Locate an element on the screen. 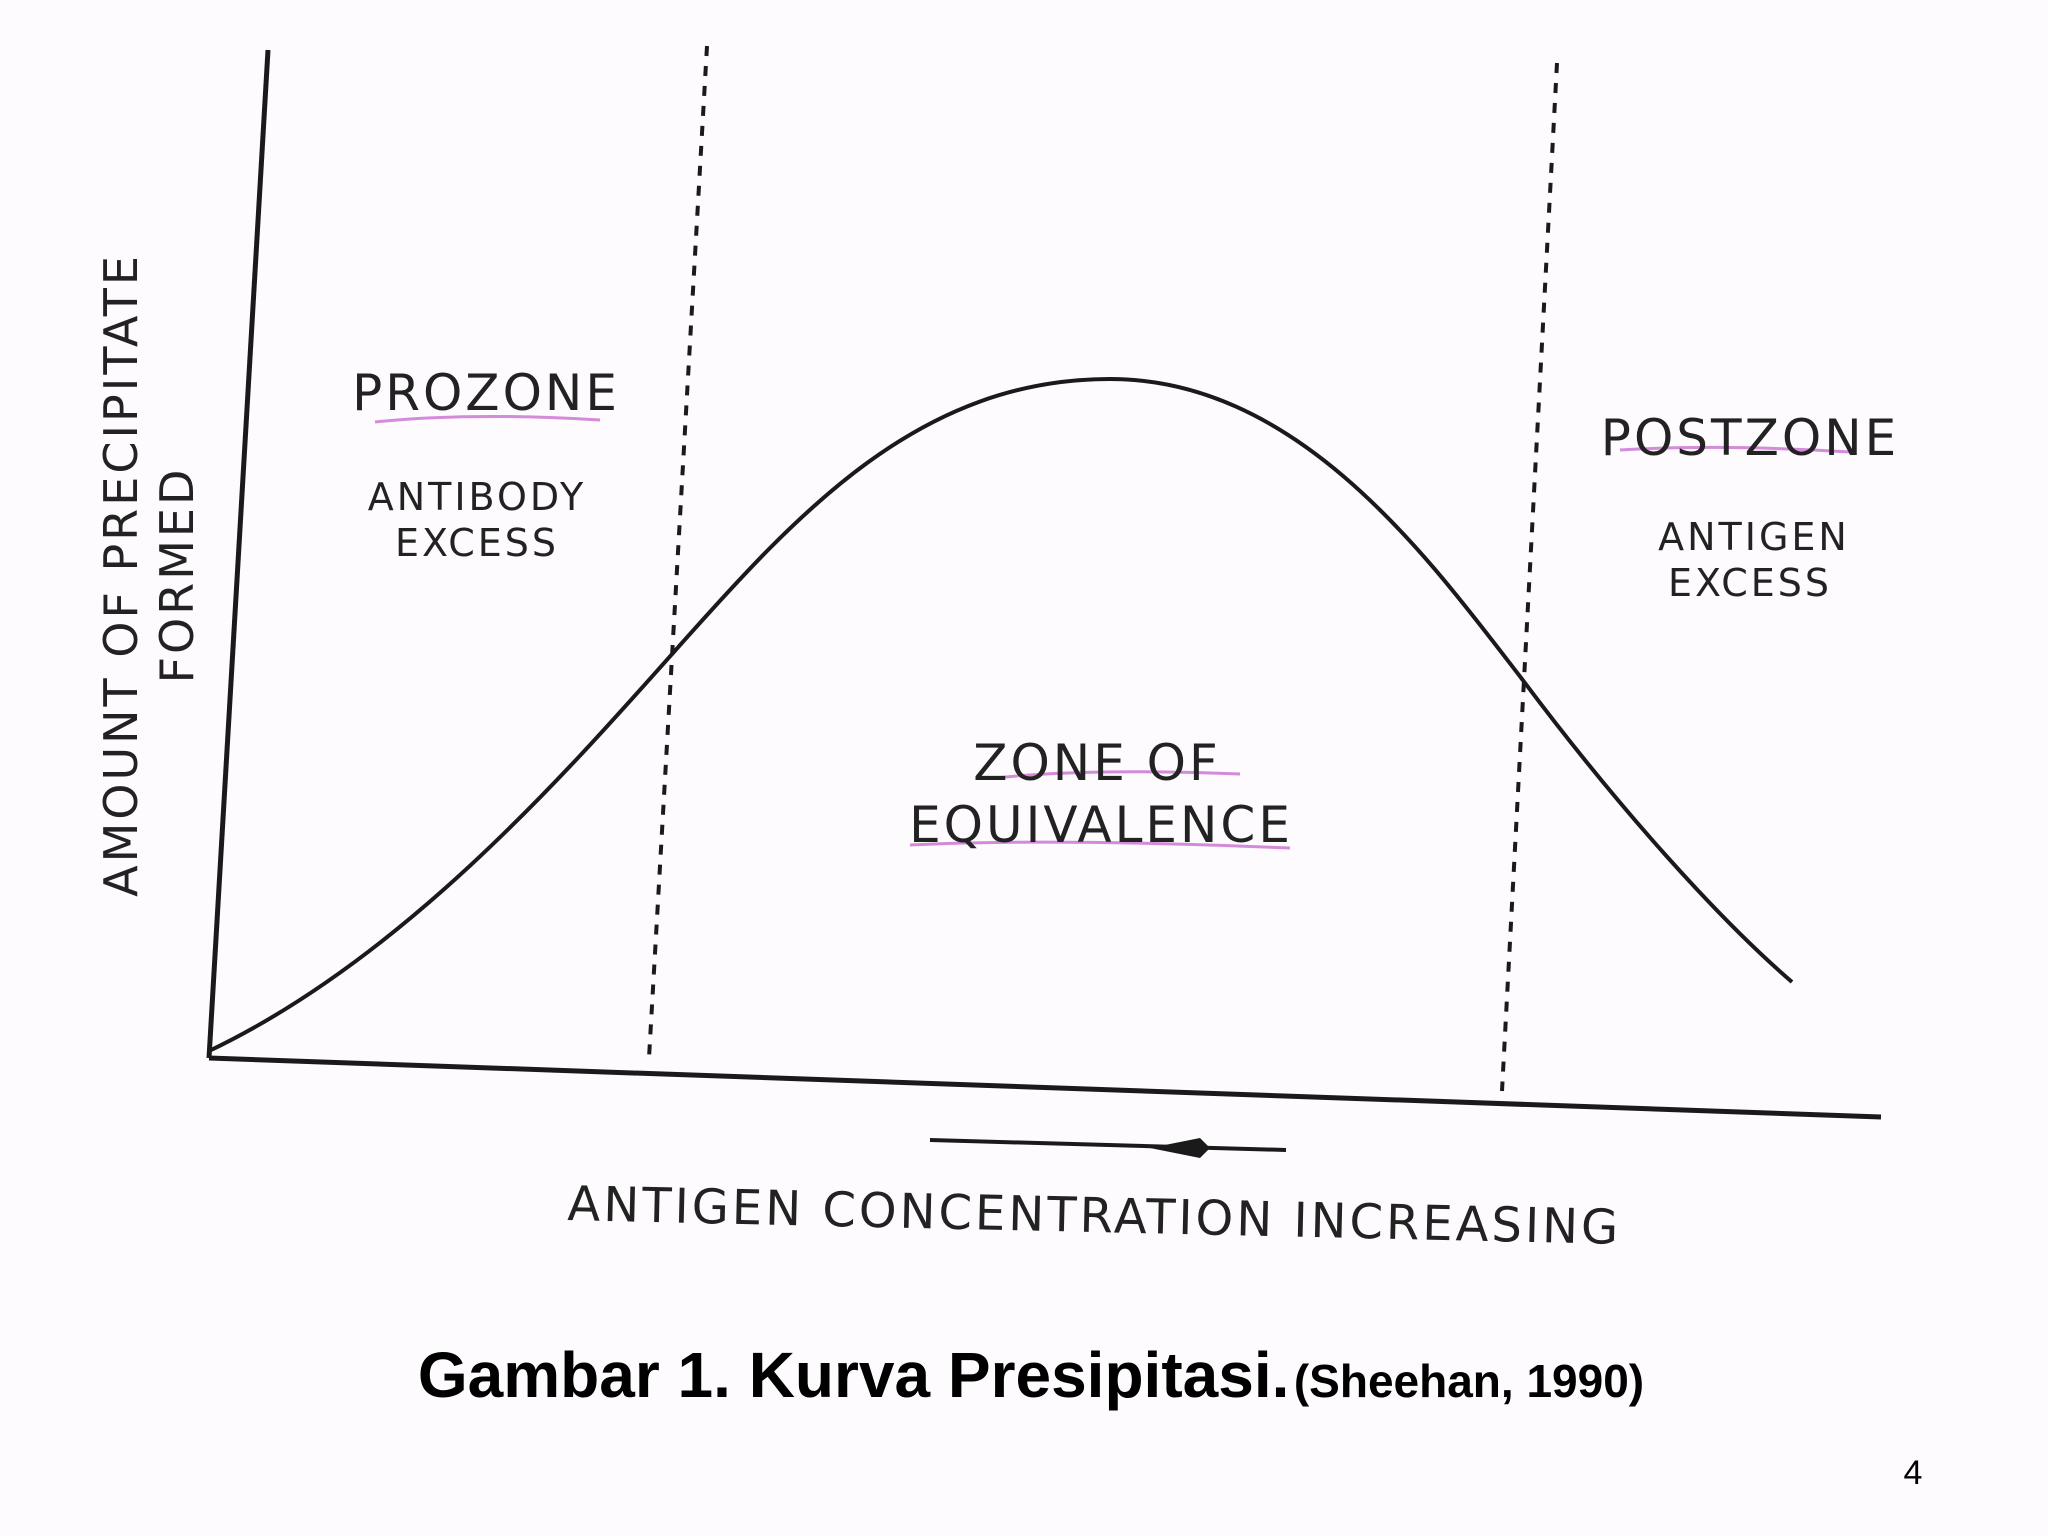  zone-title: PROZONE is located at coordinates (486, 393).